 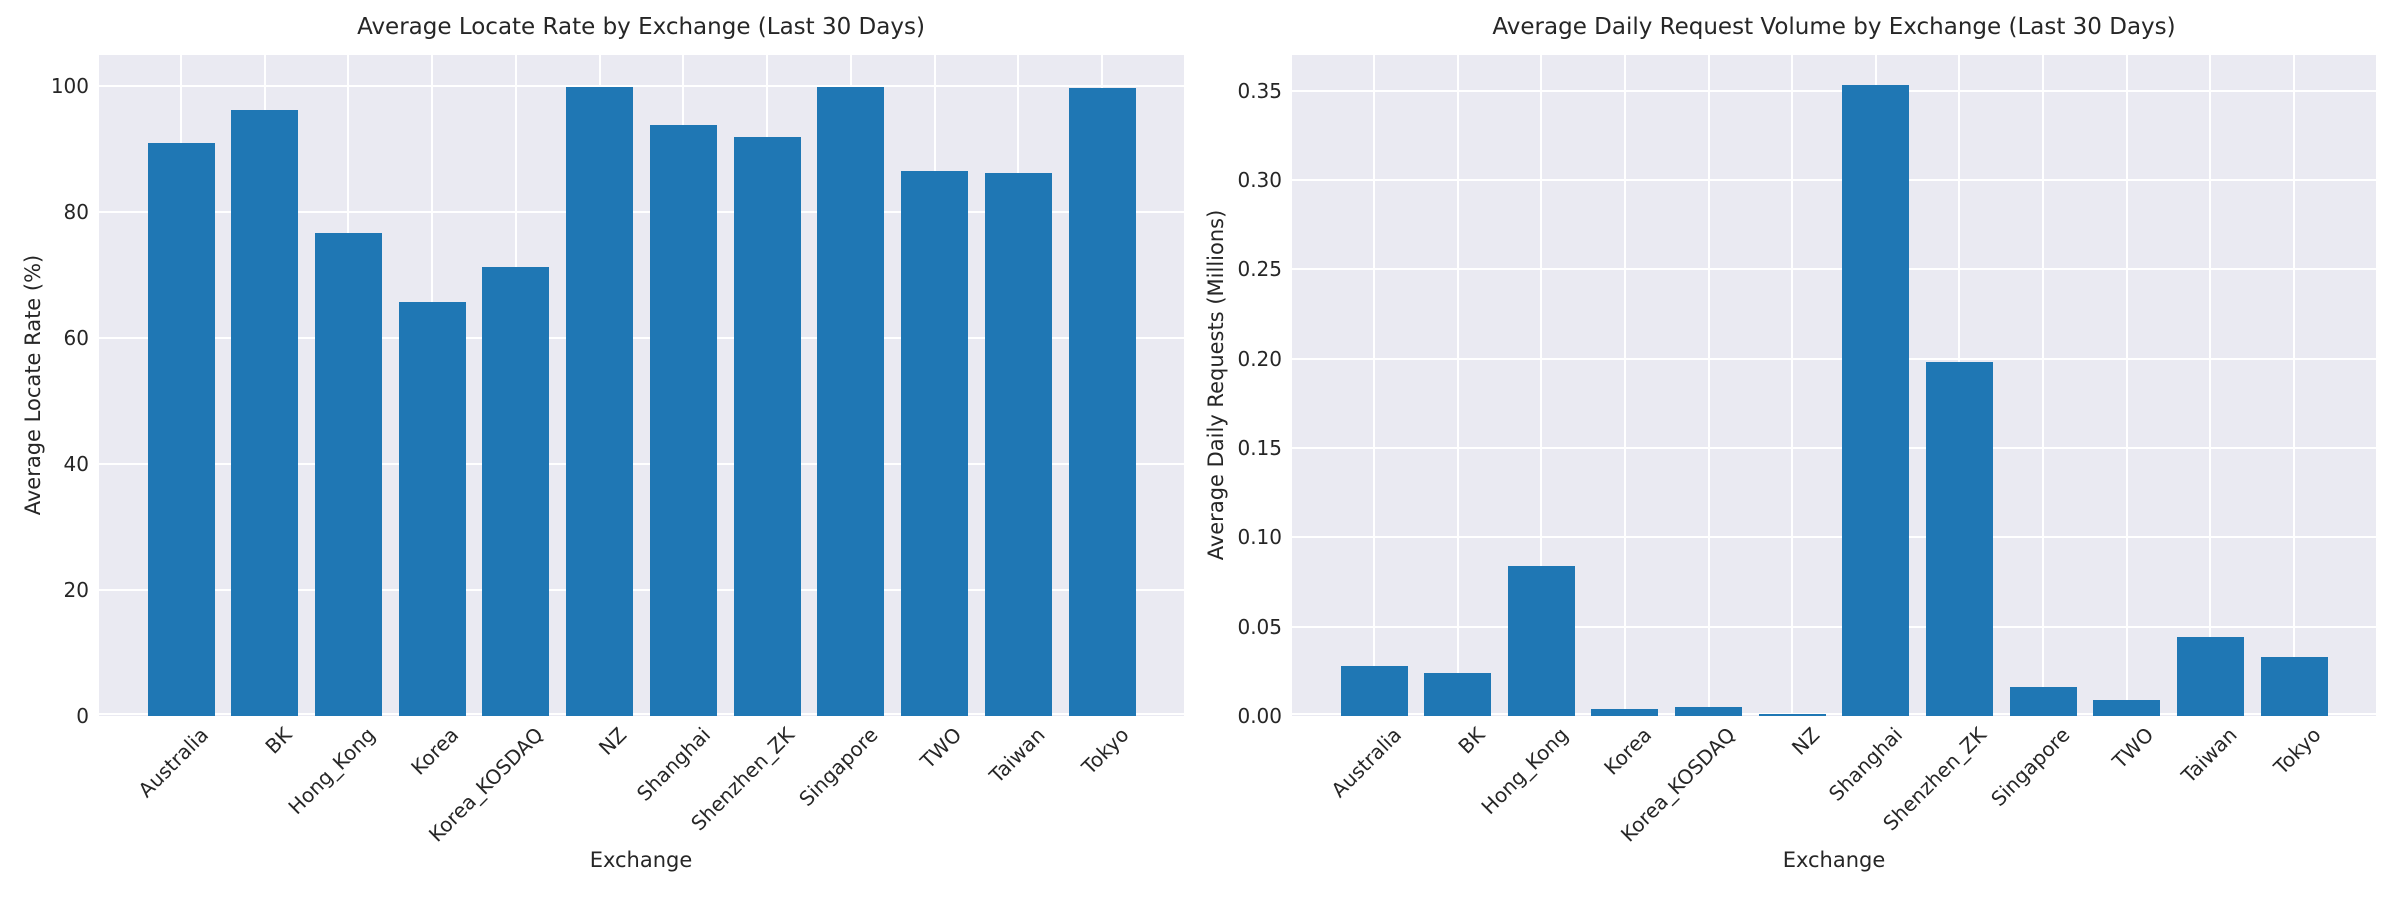 I want to click on y-tick-label: 0.20, so click(x=1259, y=358).